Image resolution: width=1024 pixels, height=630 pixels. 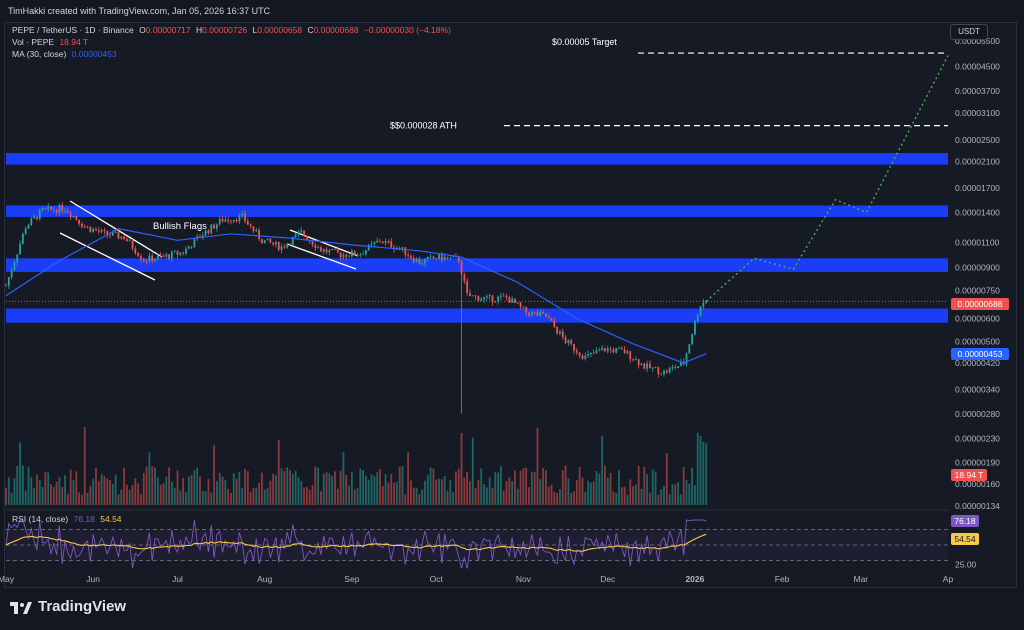 I want to click on tradingview-logo: TradingView, so click(x=68, y=606).